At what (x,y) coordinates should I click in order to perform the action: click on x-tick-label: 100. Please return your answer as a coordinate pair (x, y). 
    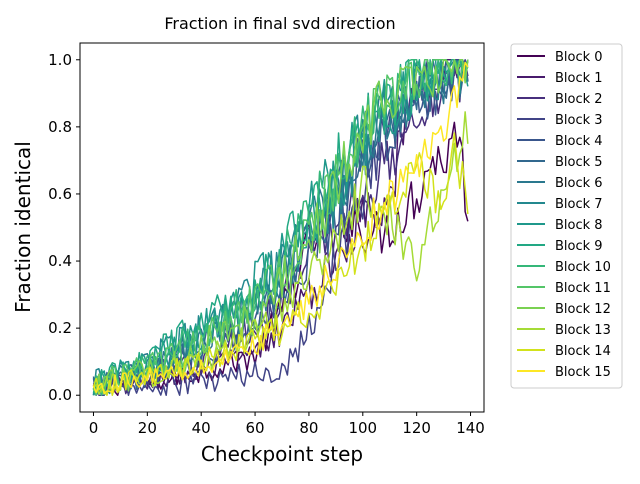
    Looking at the image, I should click on (362, 428).